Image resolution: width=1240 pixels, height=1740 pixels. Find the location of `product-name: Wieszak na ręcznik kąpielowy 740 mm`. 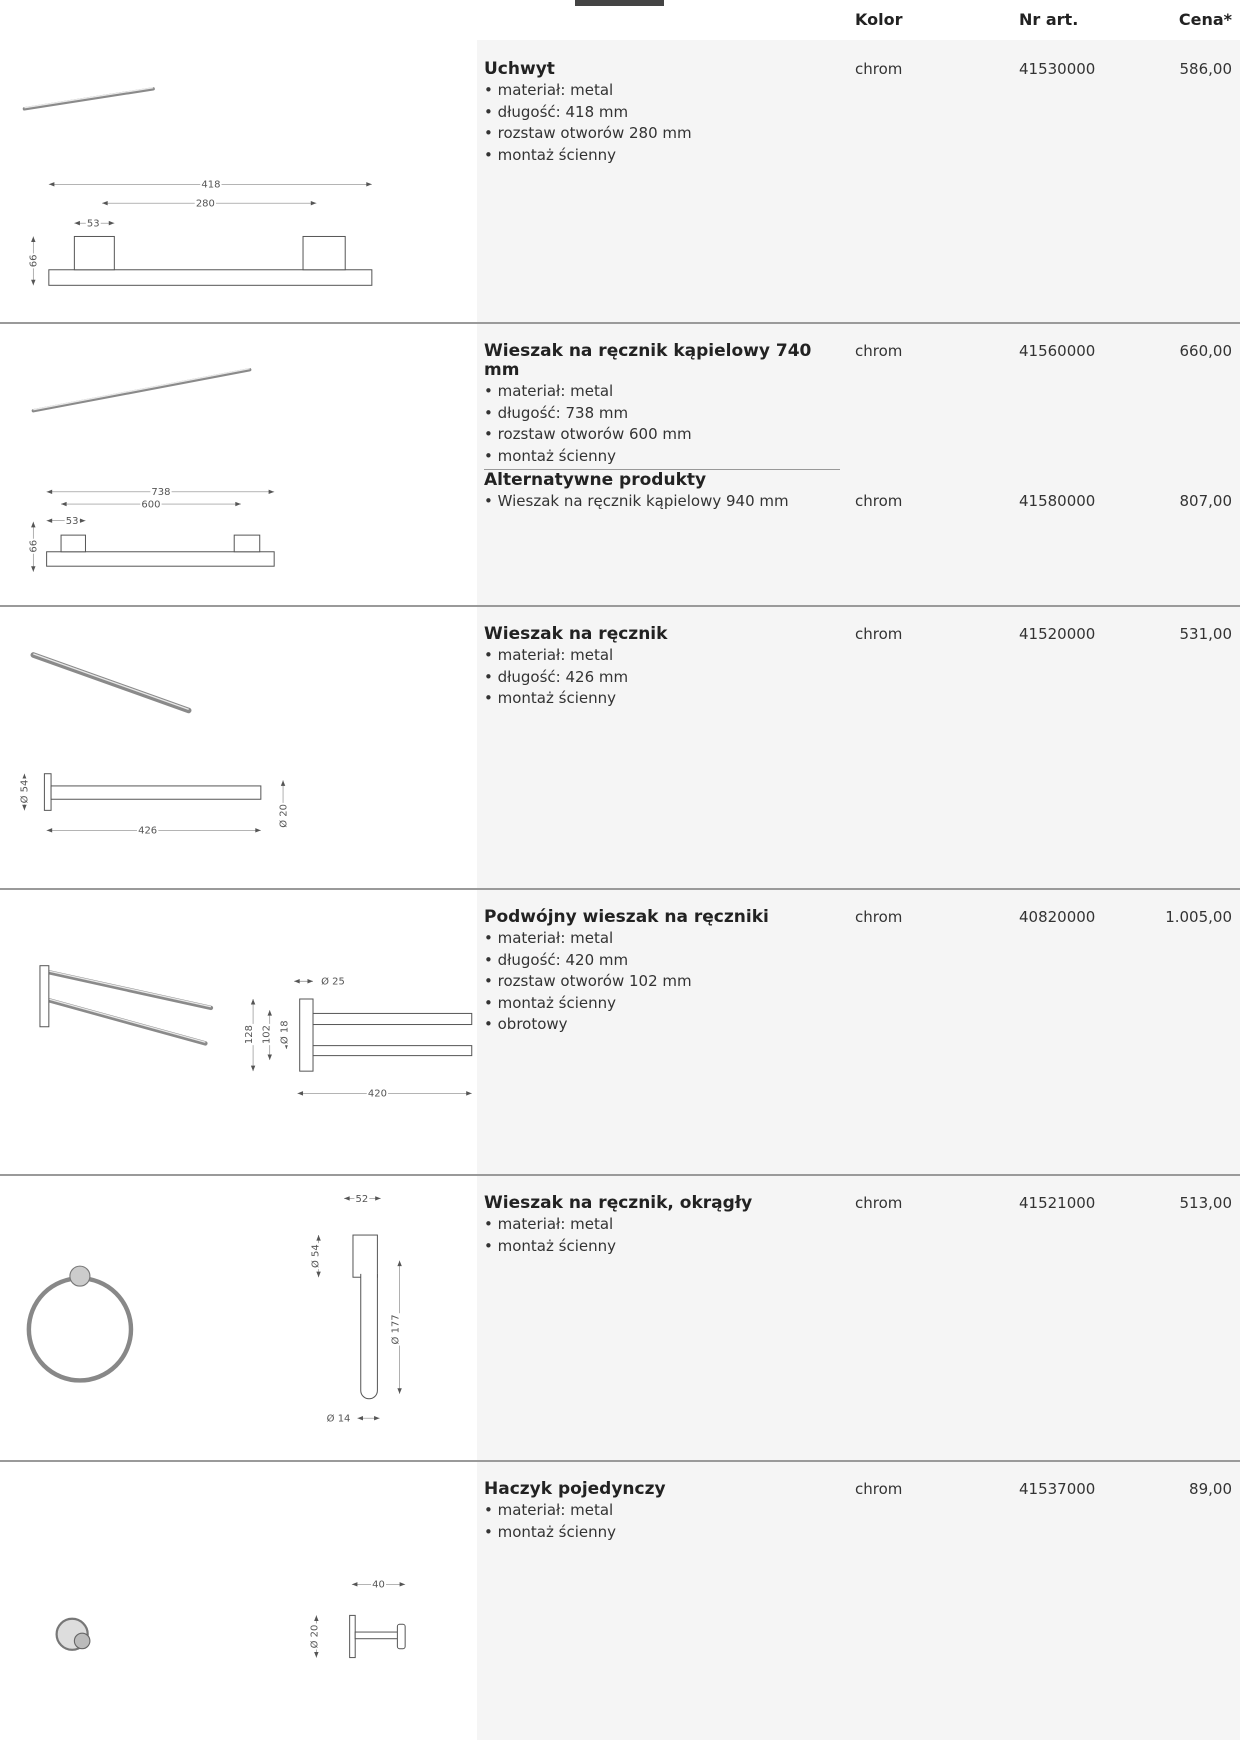

product-name: Wieszak na ręcznik kąpielowy 740 mm is located at coordinates (648, 360).